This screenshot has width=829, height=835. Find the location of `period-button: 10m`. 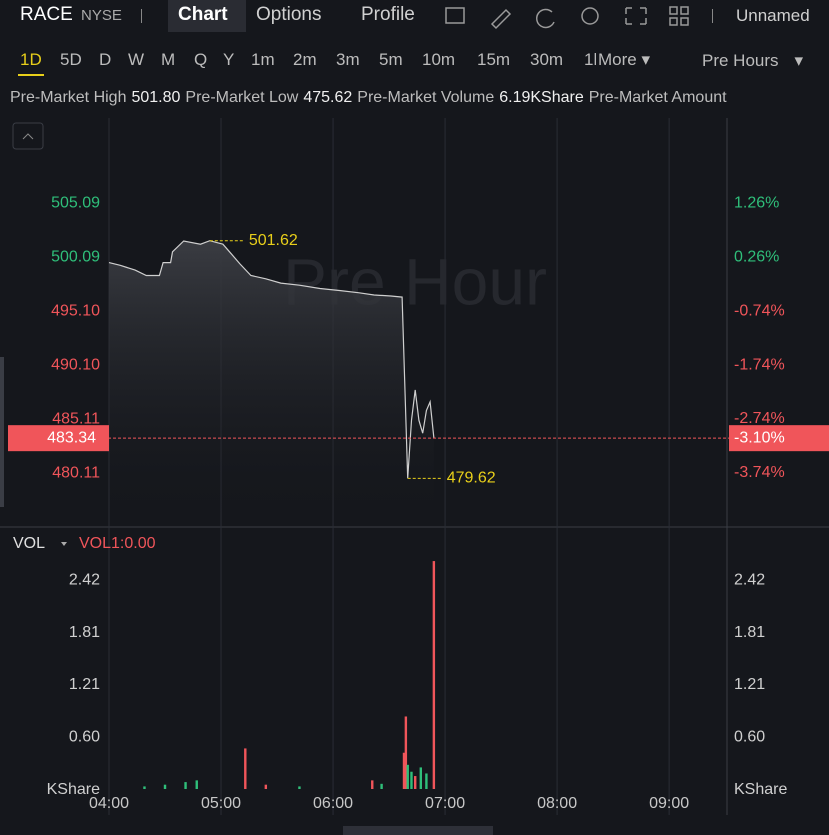

period-button: 10m is located at coordinates (439, 59).